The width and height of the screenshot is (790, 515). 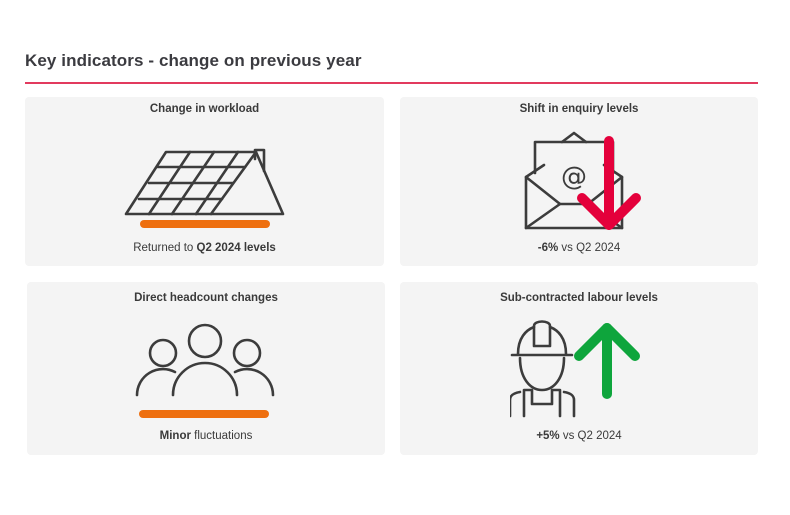 I want to click on envelope-email-icon: @, so click(x=582, y=180).